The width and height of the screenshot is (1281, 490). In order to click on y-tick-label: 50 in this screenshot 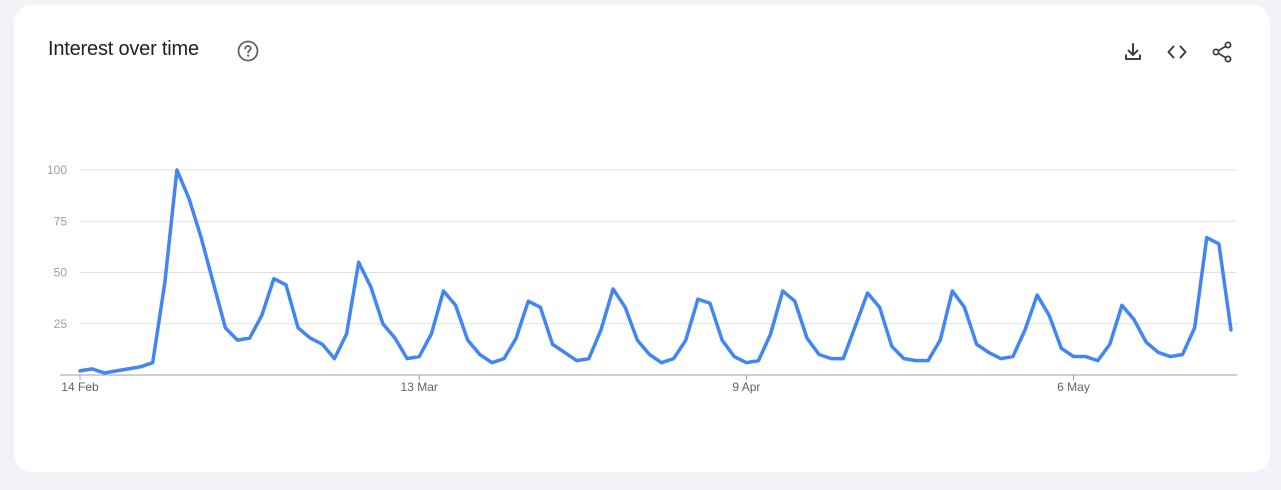, I will do `click(61, 273)`.